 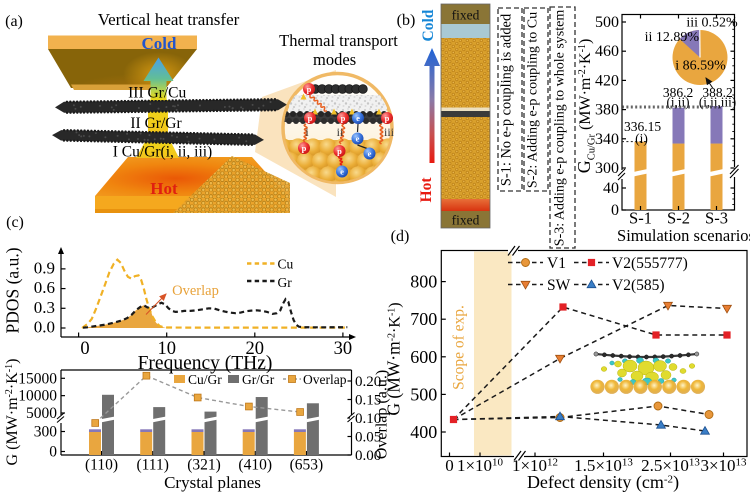 What do you see at coordinates (423, 432) in the screenshot?
I see `svg-text: 400` at bounding box center [423, 432].